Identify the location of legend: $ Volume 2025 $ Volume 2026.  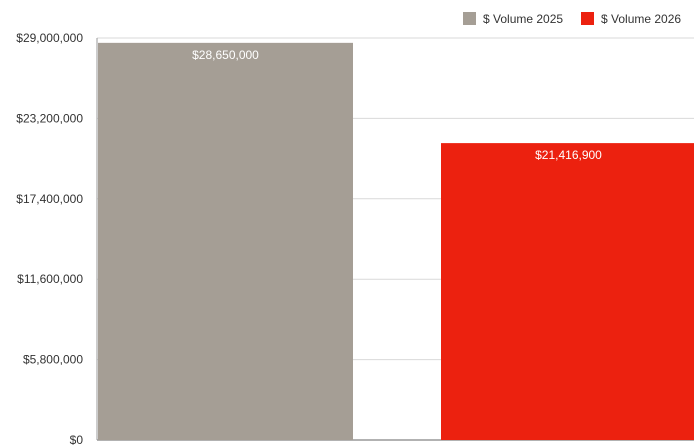
(572, 19).